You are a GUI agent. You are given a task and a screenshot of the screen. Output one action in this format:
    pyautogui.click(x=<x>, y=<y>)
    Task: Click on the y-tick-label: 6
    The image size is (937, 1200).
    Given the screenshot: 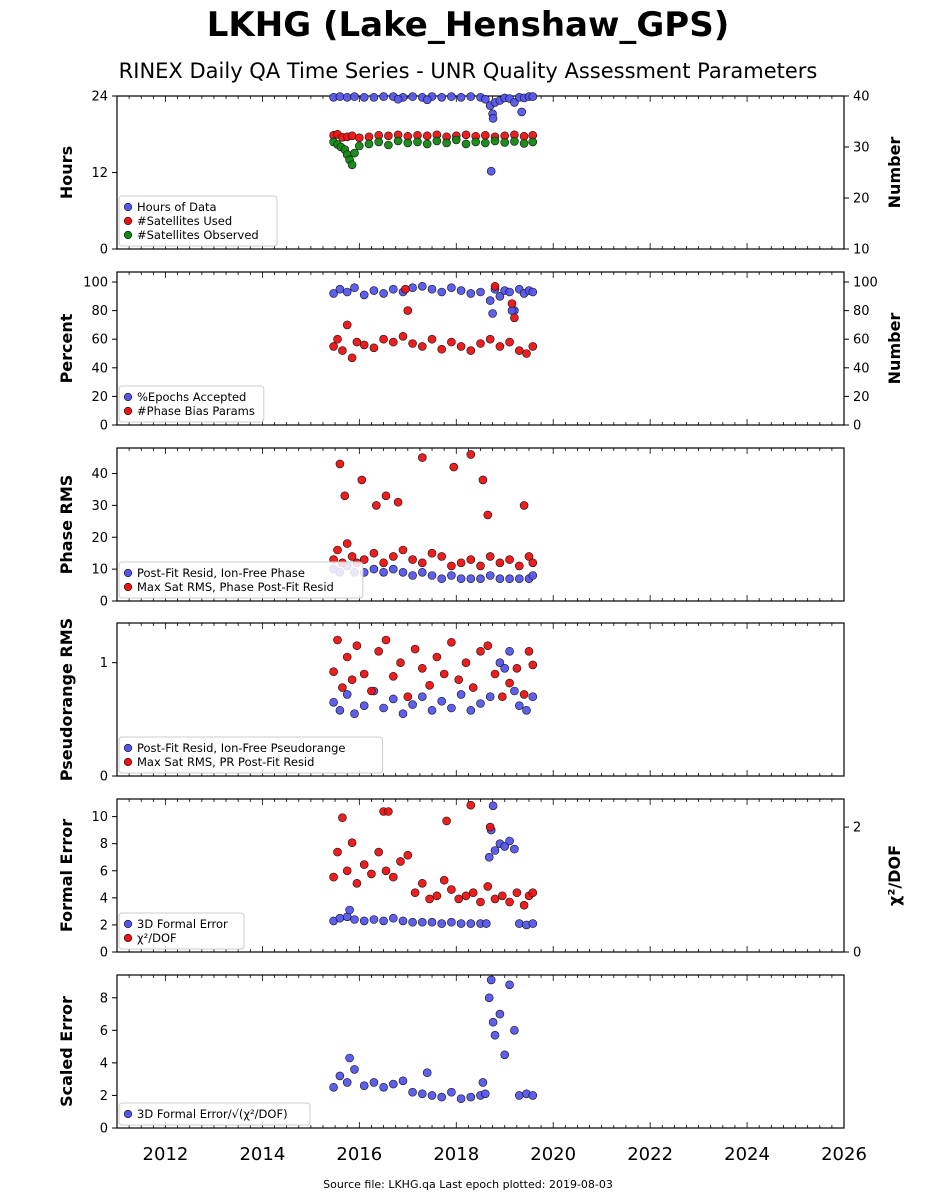 What is the action you would take?
    pyautogui.click(x=104, y=871)
    